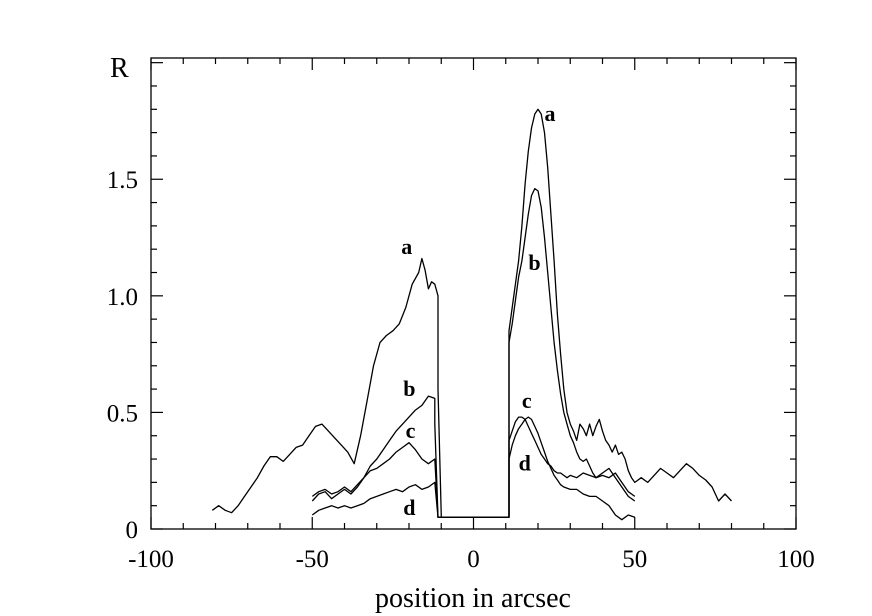  What do you see at coordinates (796, 559) in the screenshot?
I see `x-tick-label: 100` at bounding box center [796, 559].